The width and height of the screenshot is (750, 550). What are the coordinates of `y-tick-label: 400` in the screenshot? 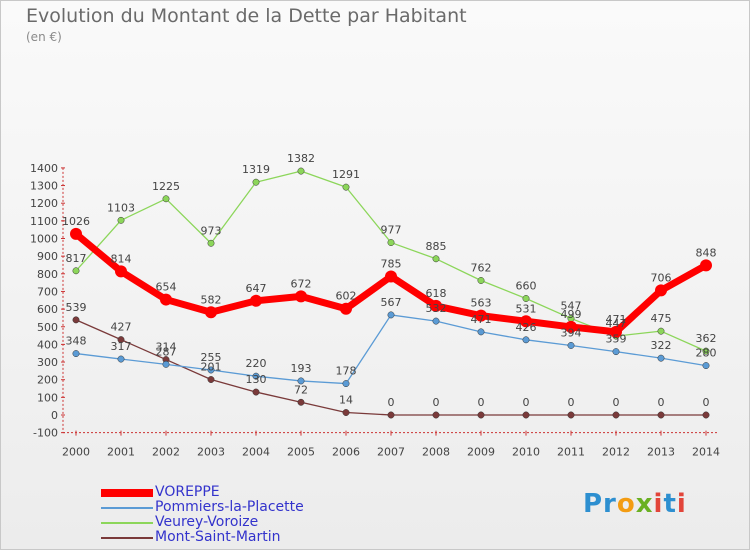 It's located at (47, 344).